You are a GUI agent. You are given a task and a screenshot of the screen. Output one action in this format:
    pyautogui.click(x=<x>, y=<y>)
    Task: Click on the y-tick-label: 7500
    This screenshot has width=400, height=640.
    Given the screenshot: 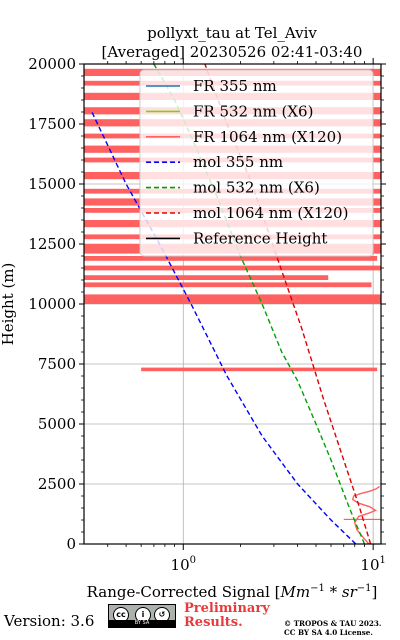 What is the action you would take?
    pyautogui.click(x=57, y=364)
    